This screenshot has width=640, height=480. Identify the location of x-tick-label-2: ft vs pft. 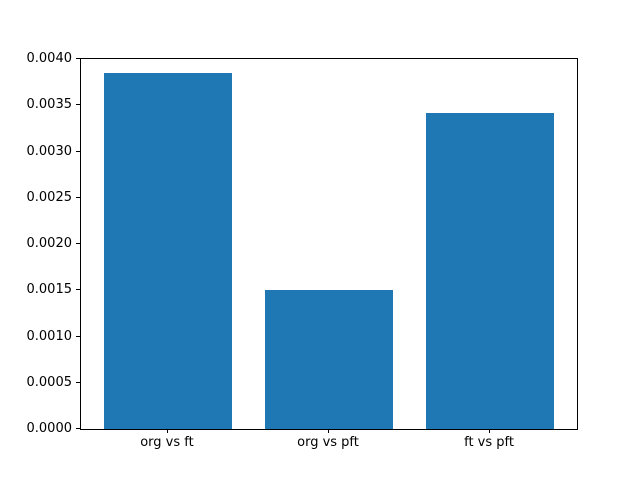
(489, 442).